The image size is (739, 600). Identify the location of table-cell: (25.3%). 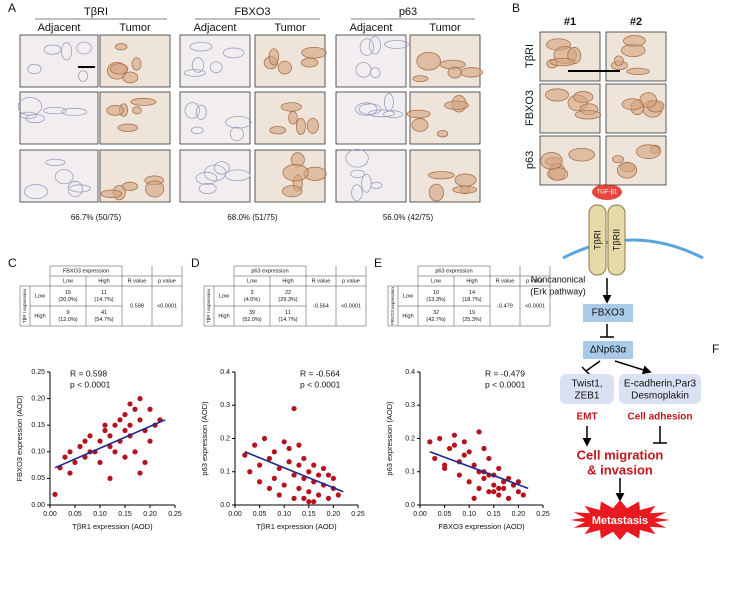
(471, 320).